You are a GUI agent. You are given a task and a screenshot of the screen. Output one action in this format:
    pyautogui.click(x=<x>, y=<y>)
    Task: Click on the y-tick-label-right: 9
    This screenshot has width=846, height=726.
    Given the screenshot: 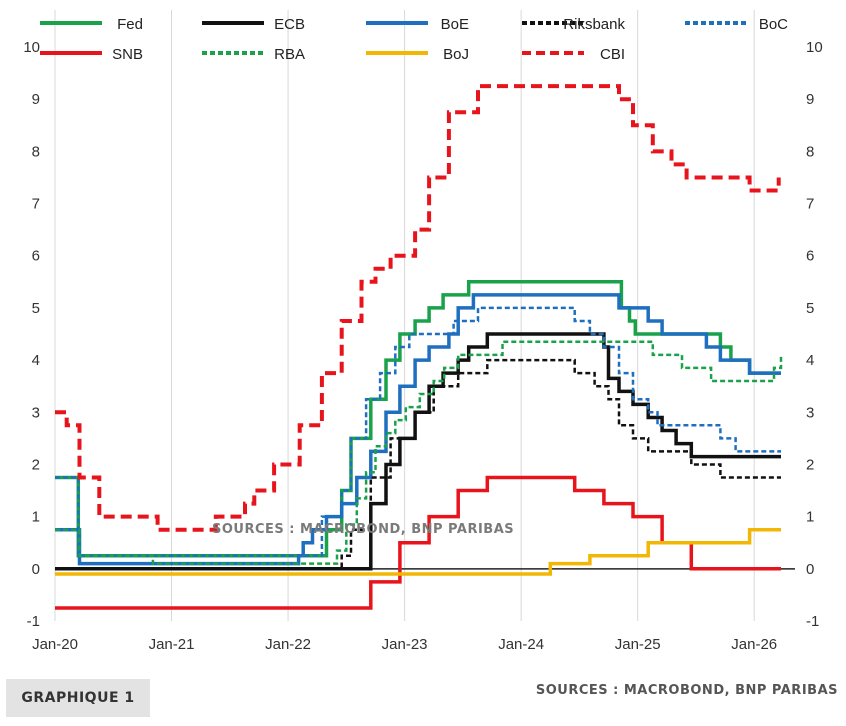 What is the action you would take?
    pyautogui.click(x=810, y=99)
    